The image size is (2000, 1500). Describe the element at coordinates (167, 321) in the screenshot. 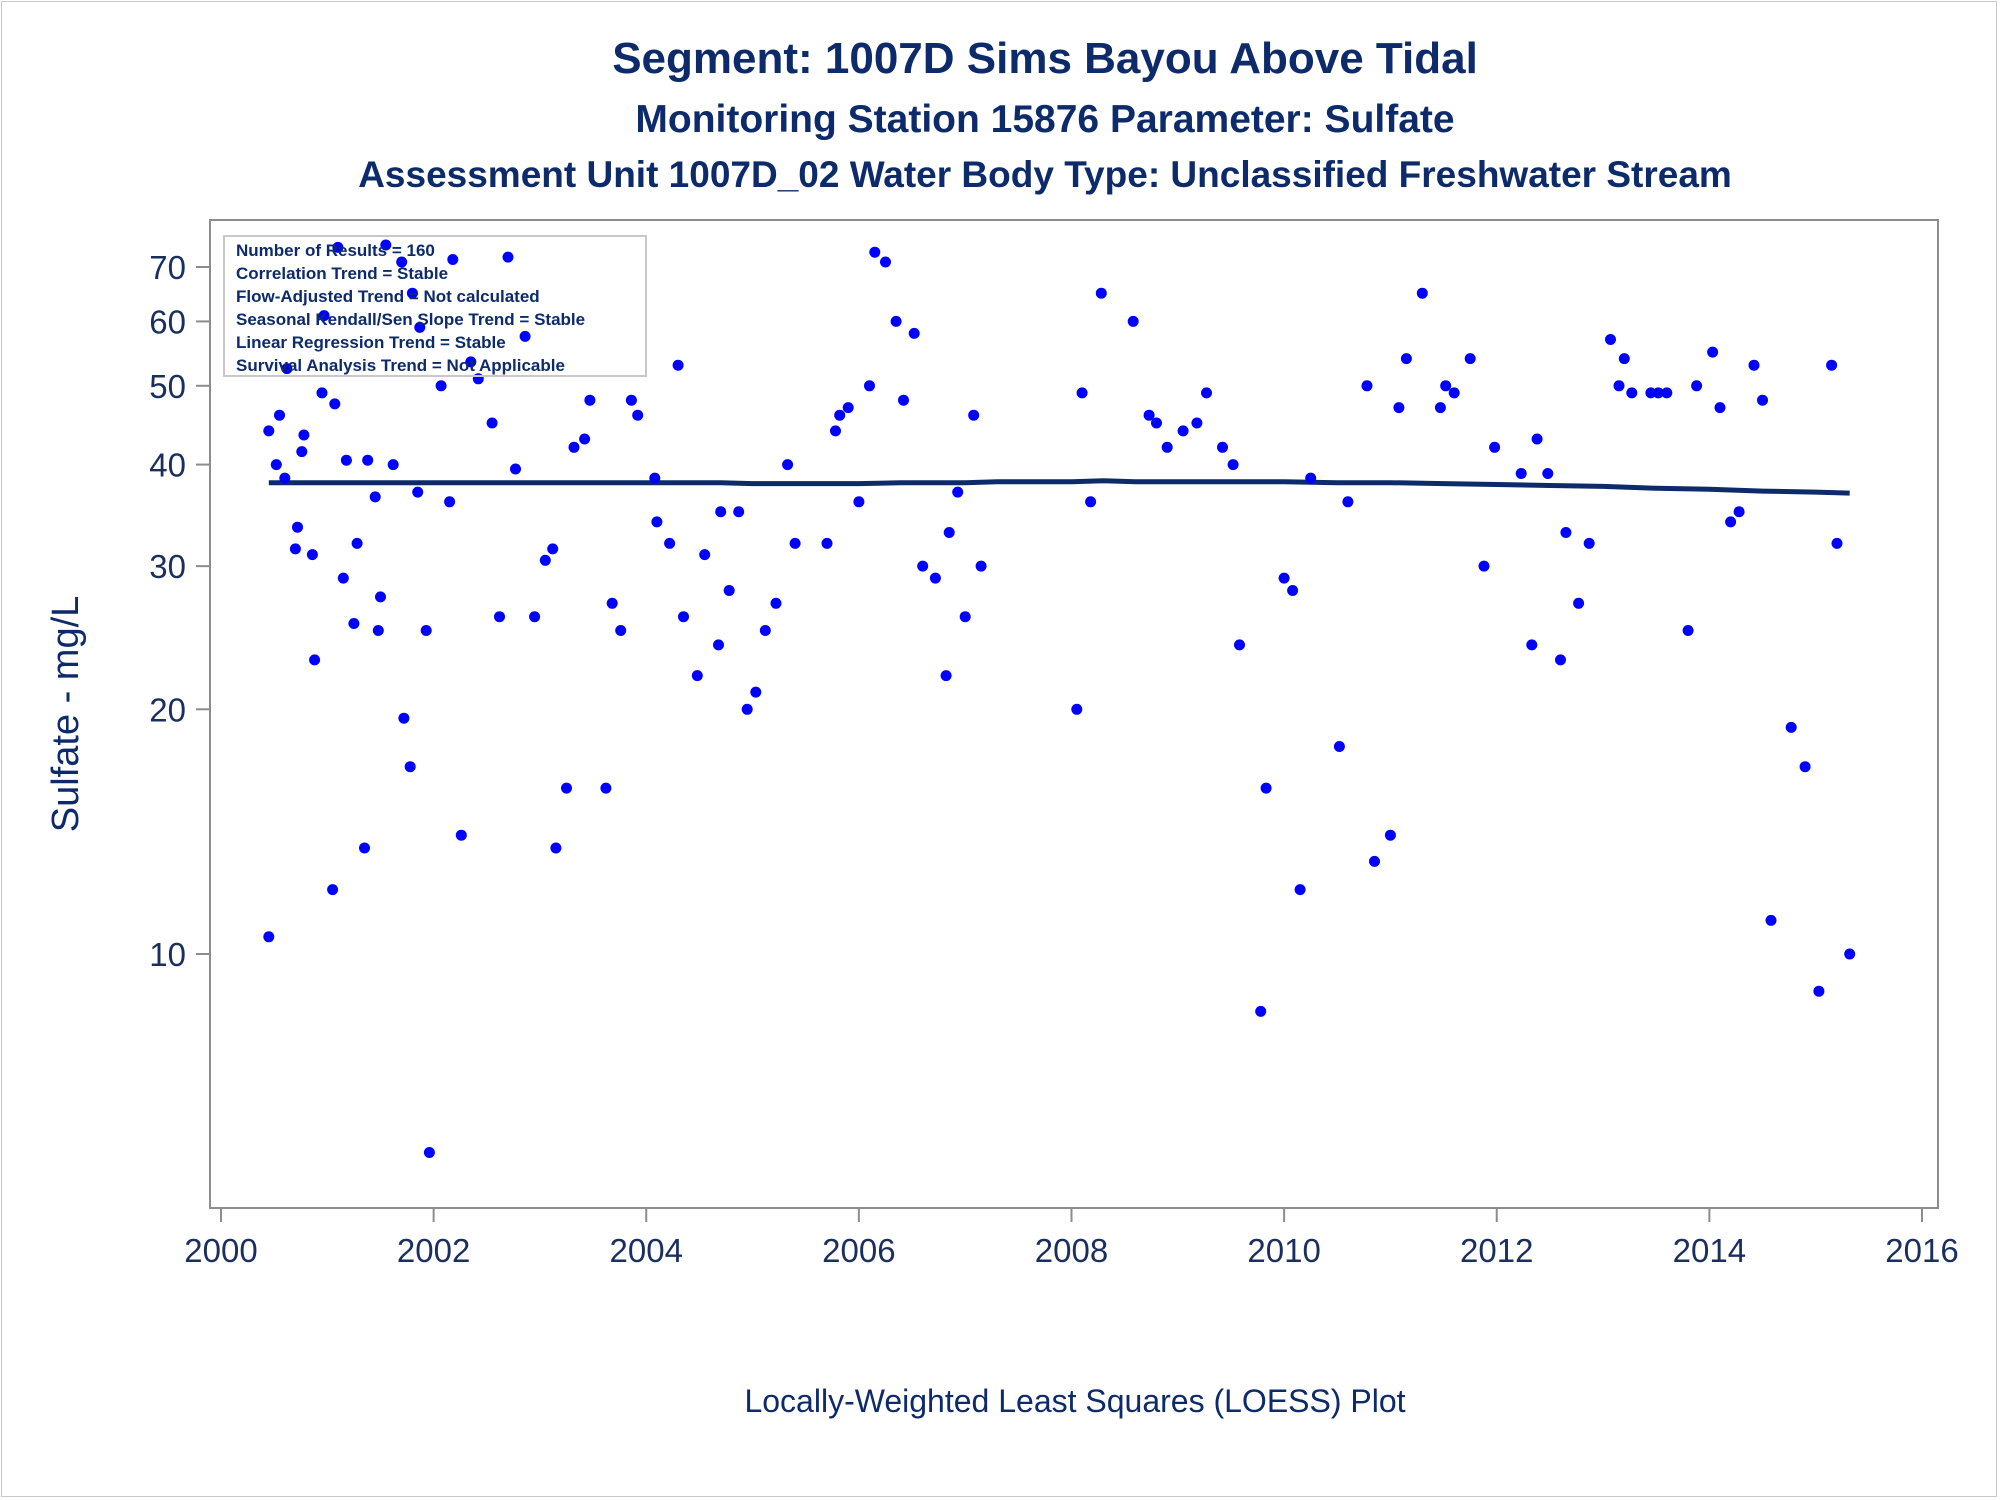

I see `y-tick-label: 60` at that location.